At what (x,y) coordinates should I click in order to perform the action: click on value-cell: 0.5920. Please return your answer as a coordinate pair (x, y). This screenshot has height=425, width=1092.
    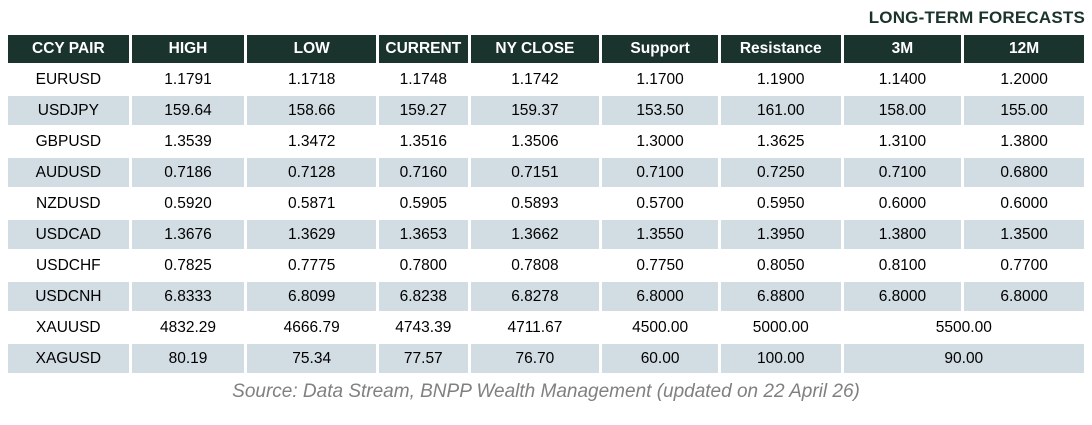
    Looking at the image, I should click on (188, 203).